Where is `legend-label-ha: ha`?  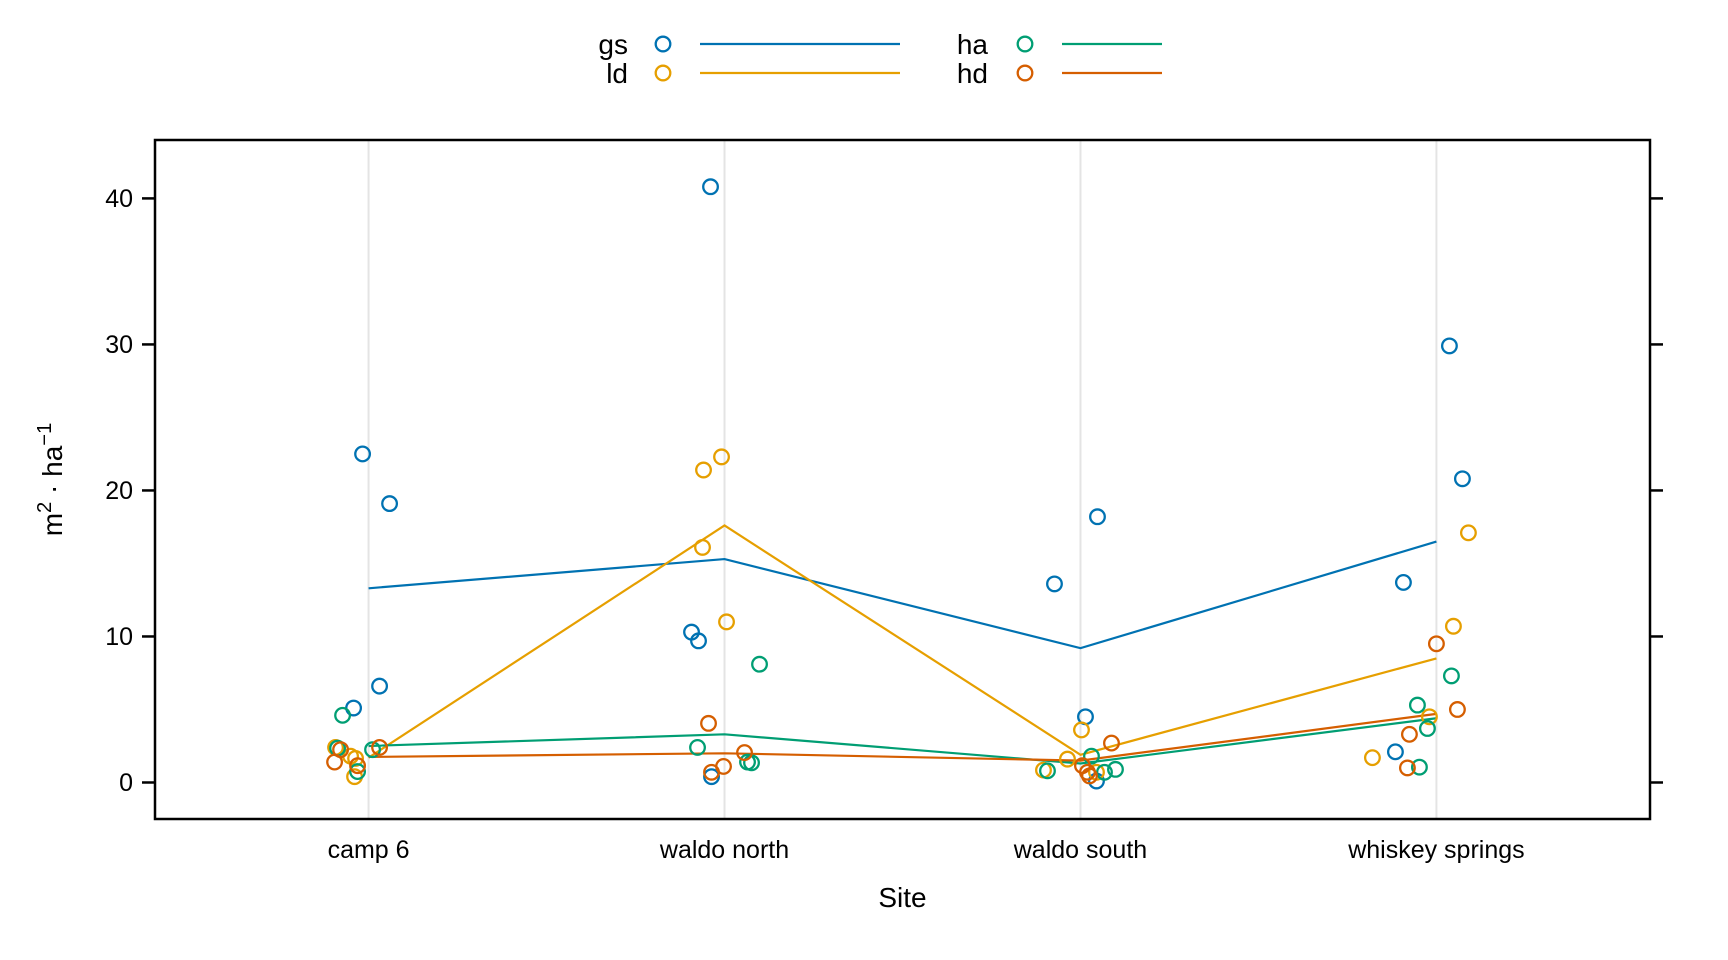
legend-label-ha: ha is located at coordinates (973, 44).